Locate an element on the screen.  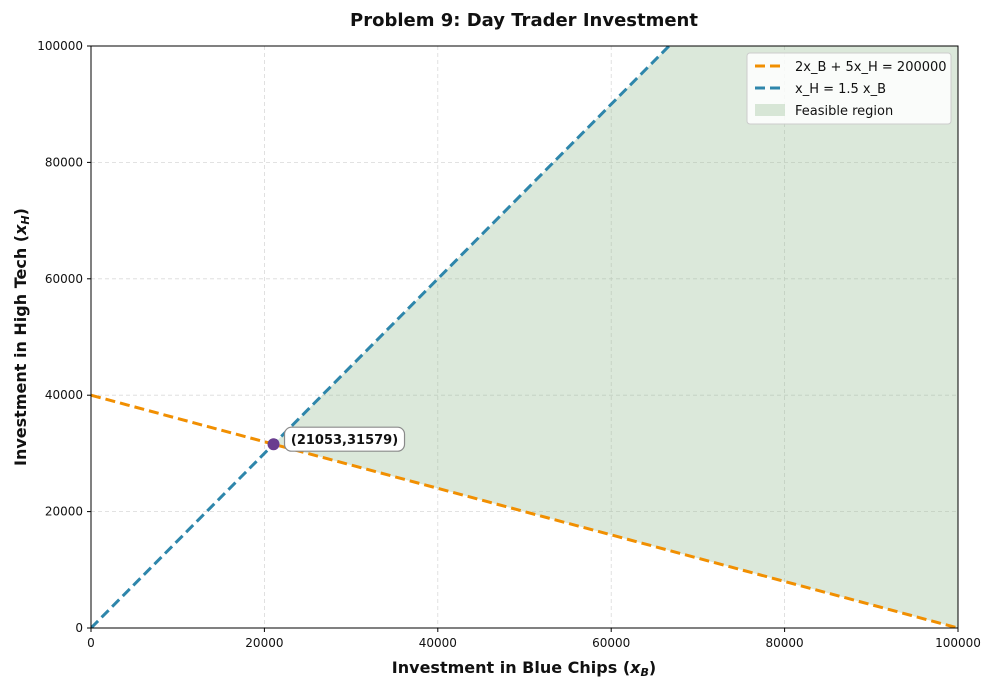
y-tick-label: 20000 is located at coordinates (64, 512).